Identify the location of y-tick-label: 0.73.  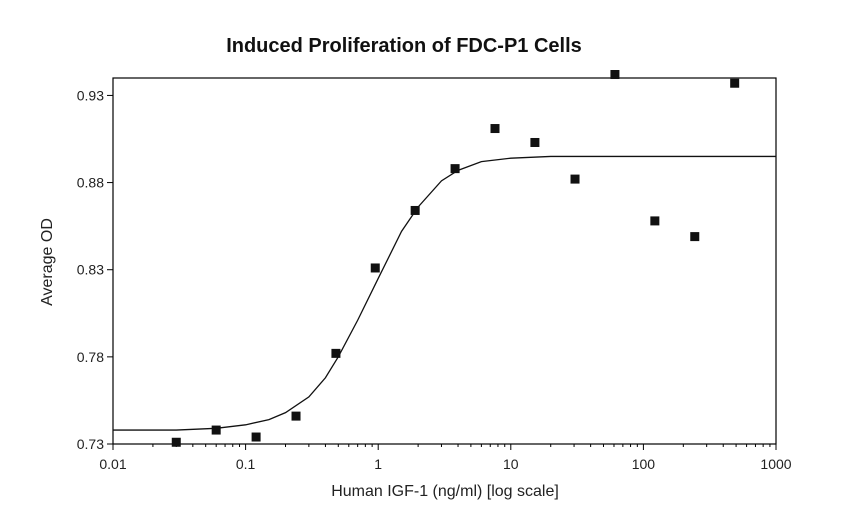
(90, 444).